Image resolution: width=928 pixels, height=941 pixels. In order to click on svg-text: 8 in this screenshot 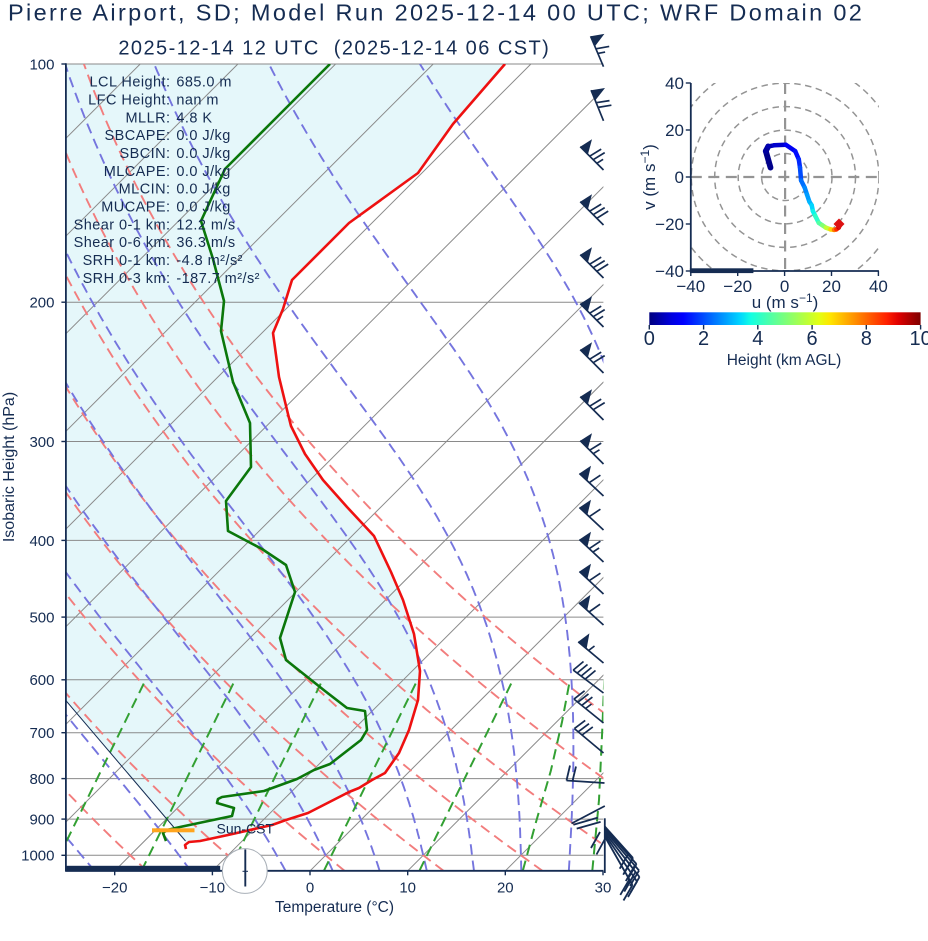, I will do `click(866, 339)`.